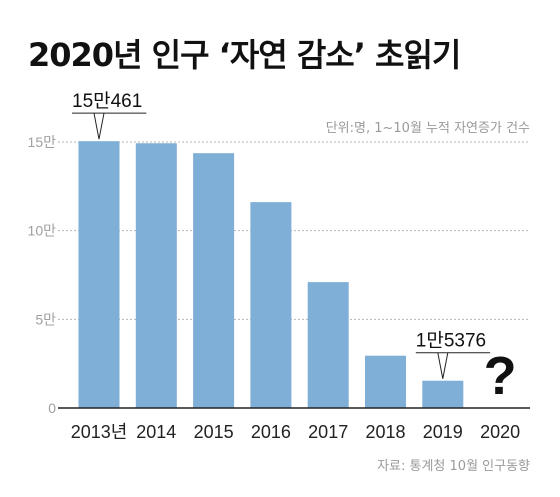 The image size is (560, 497). What do you see at coordinates (271, 432) in the screenshot?
I see `x-tick-label: 2016` at bounding box center [271, 432].